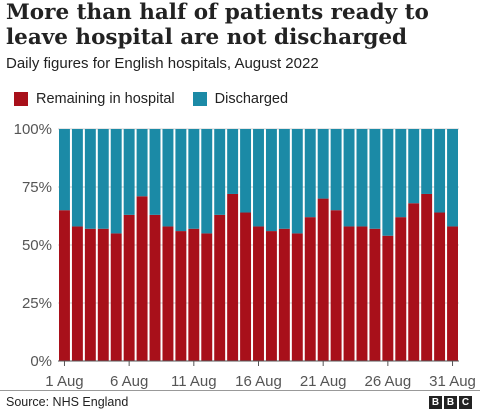 The image size is (480, 412). I want to click on bbc-logo-letter: C, so click(465, 402).